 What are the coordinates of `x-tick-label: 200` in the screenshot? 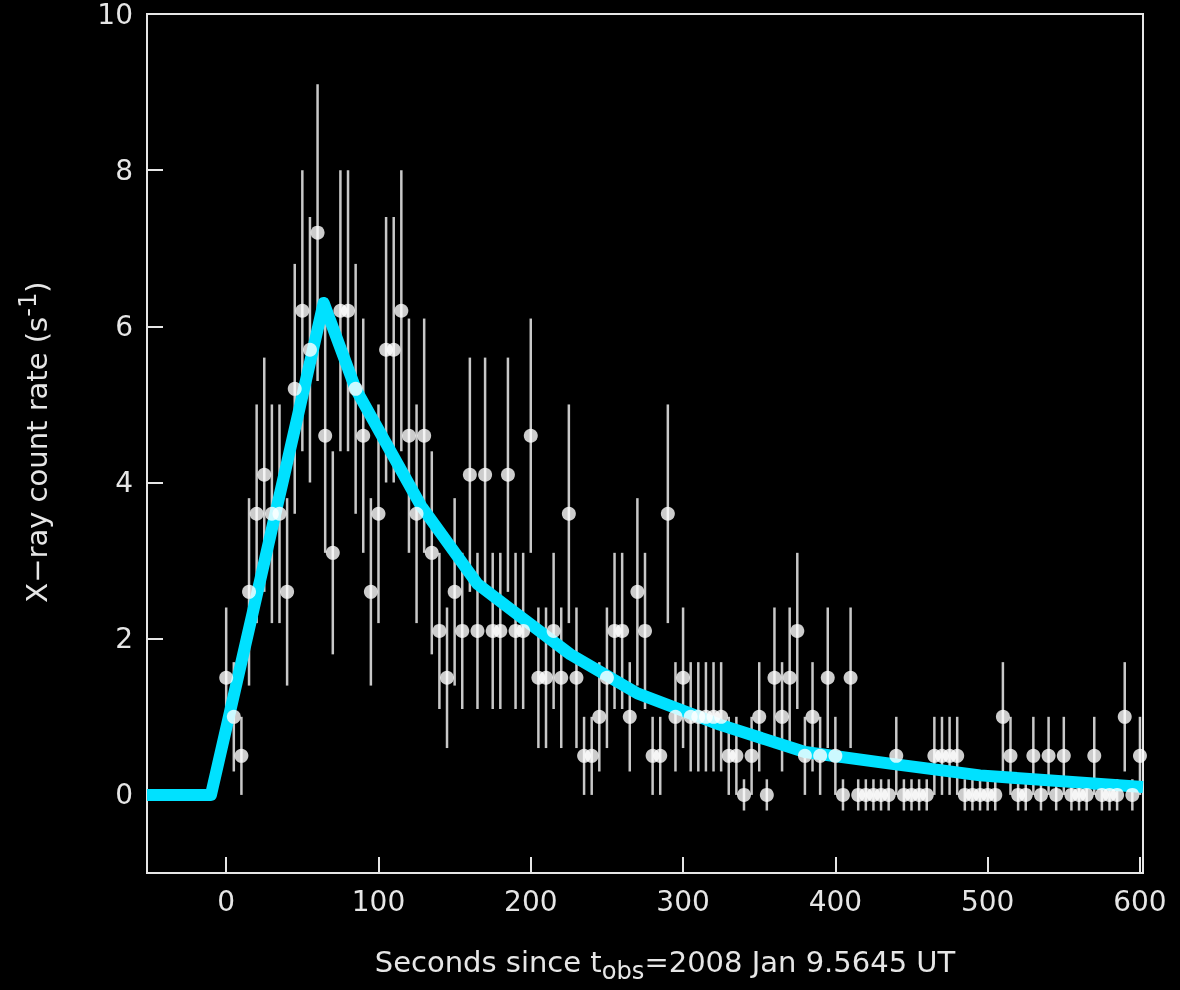 It's located at (531, 901).